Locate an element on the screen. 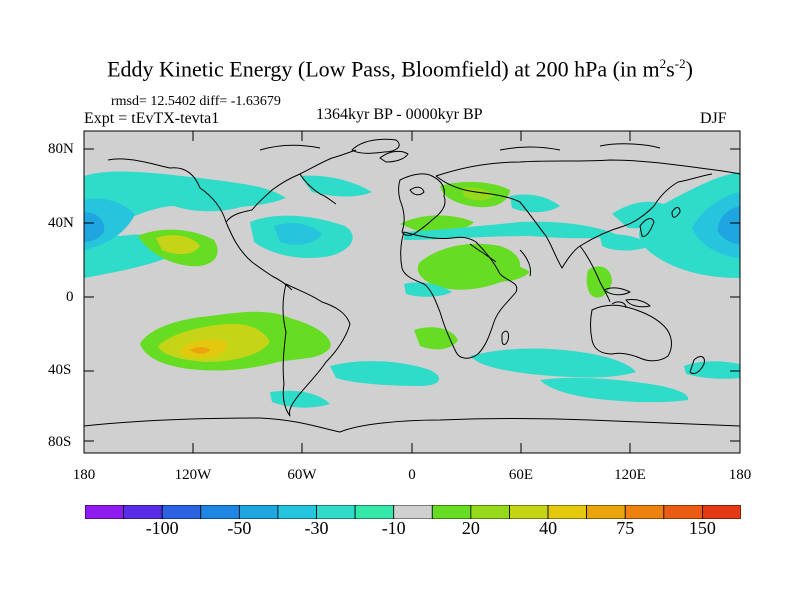 The width and height of the screenshot is (800, 600). anomaly-satlantic is located at coordinates (385, 373).